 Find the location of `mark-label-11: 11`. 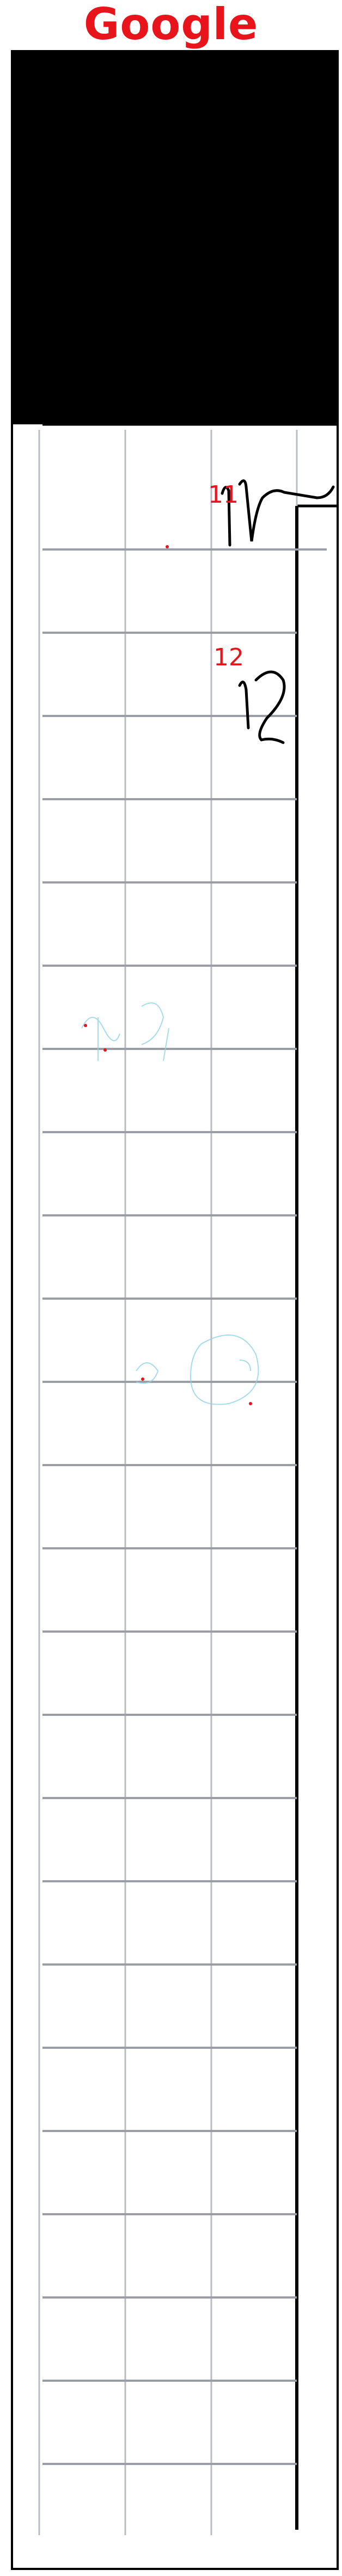

mark-label-11: 11 is located at coordinates (223, 495).